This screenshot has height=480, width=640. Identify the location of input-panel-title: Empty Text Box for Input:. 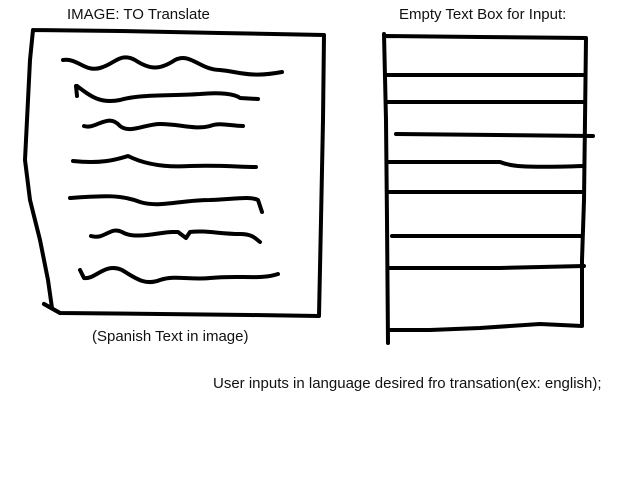
(483, 14).